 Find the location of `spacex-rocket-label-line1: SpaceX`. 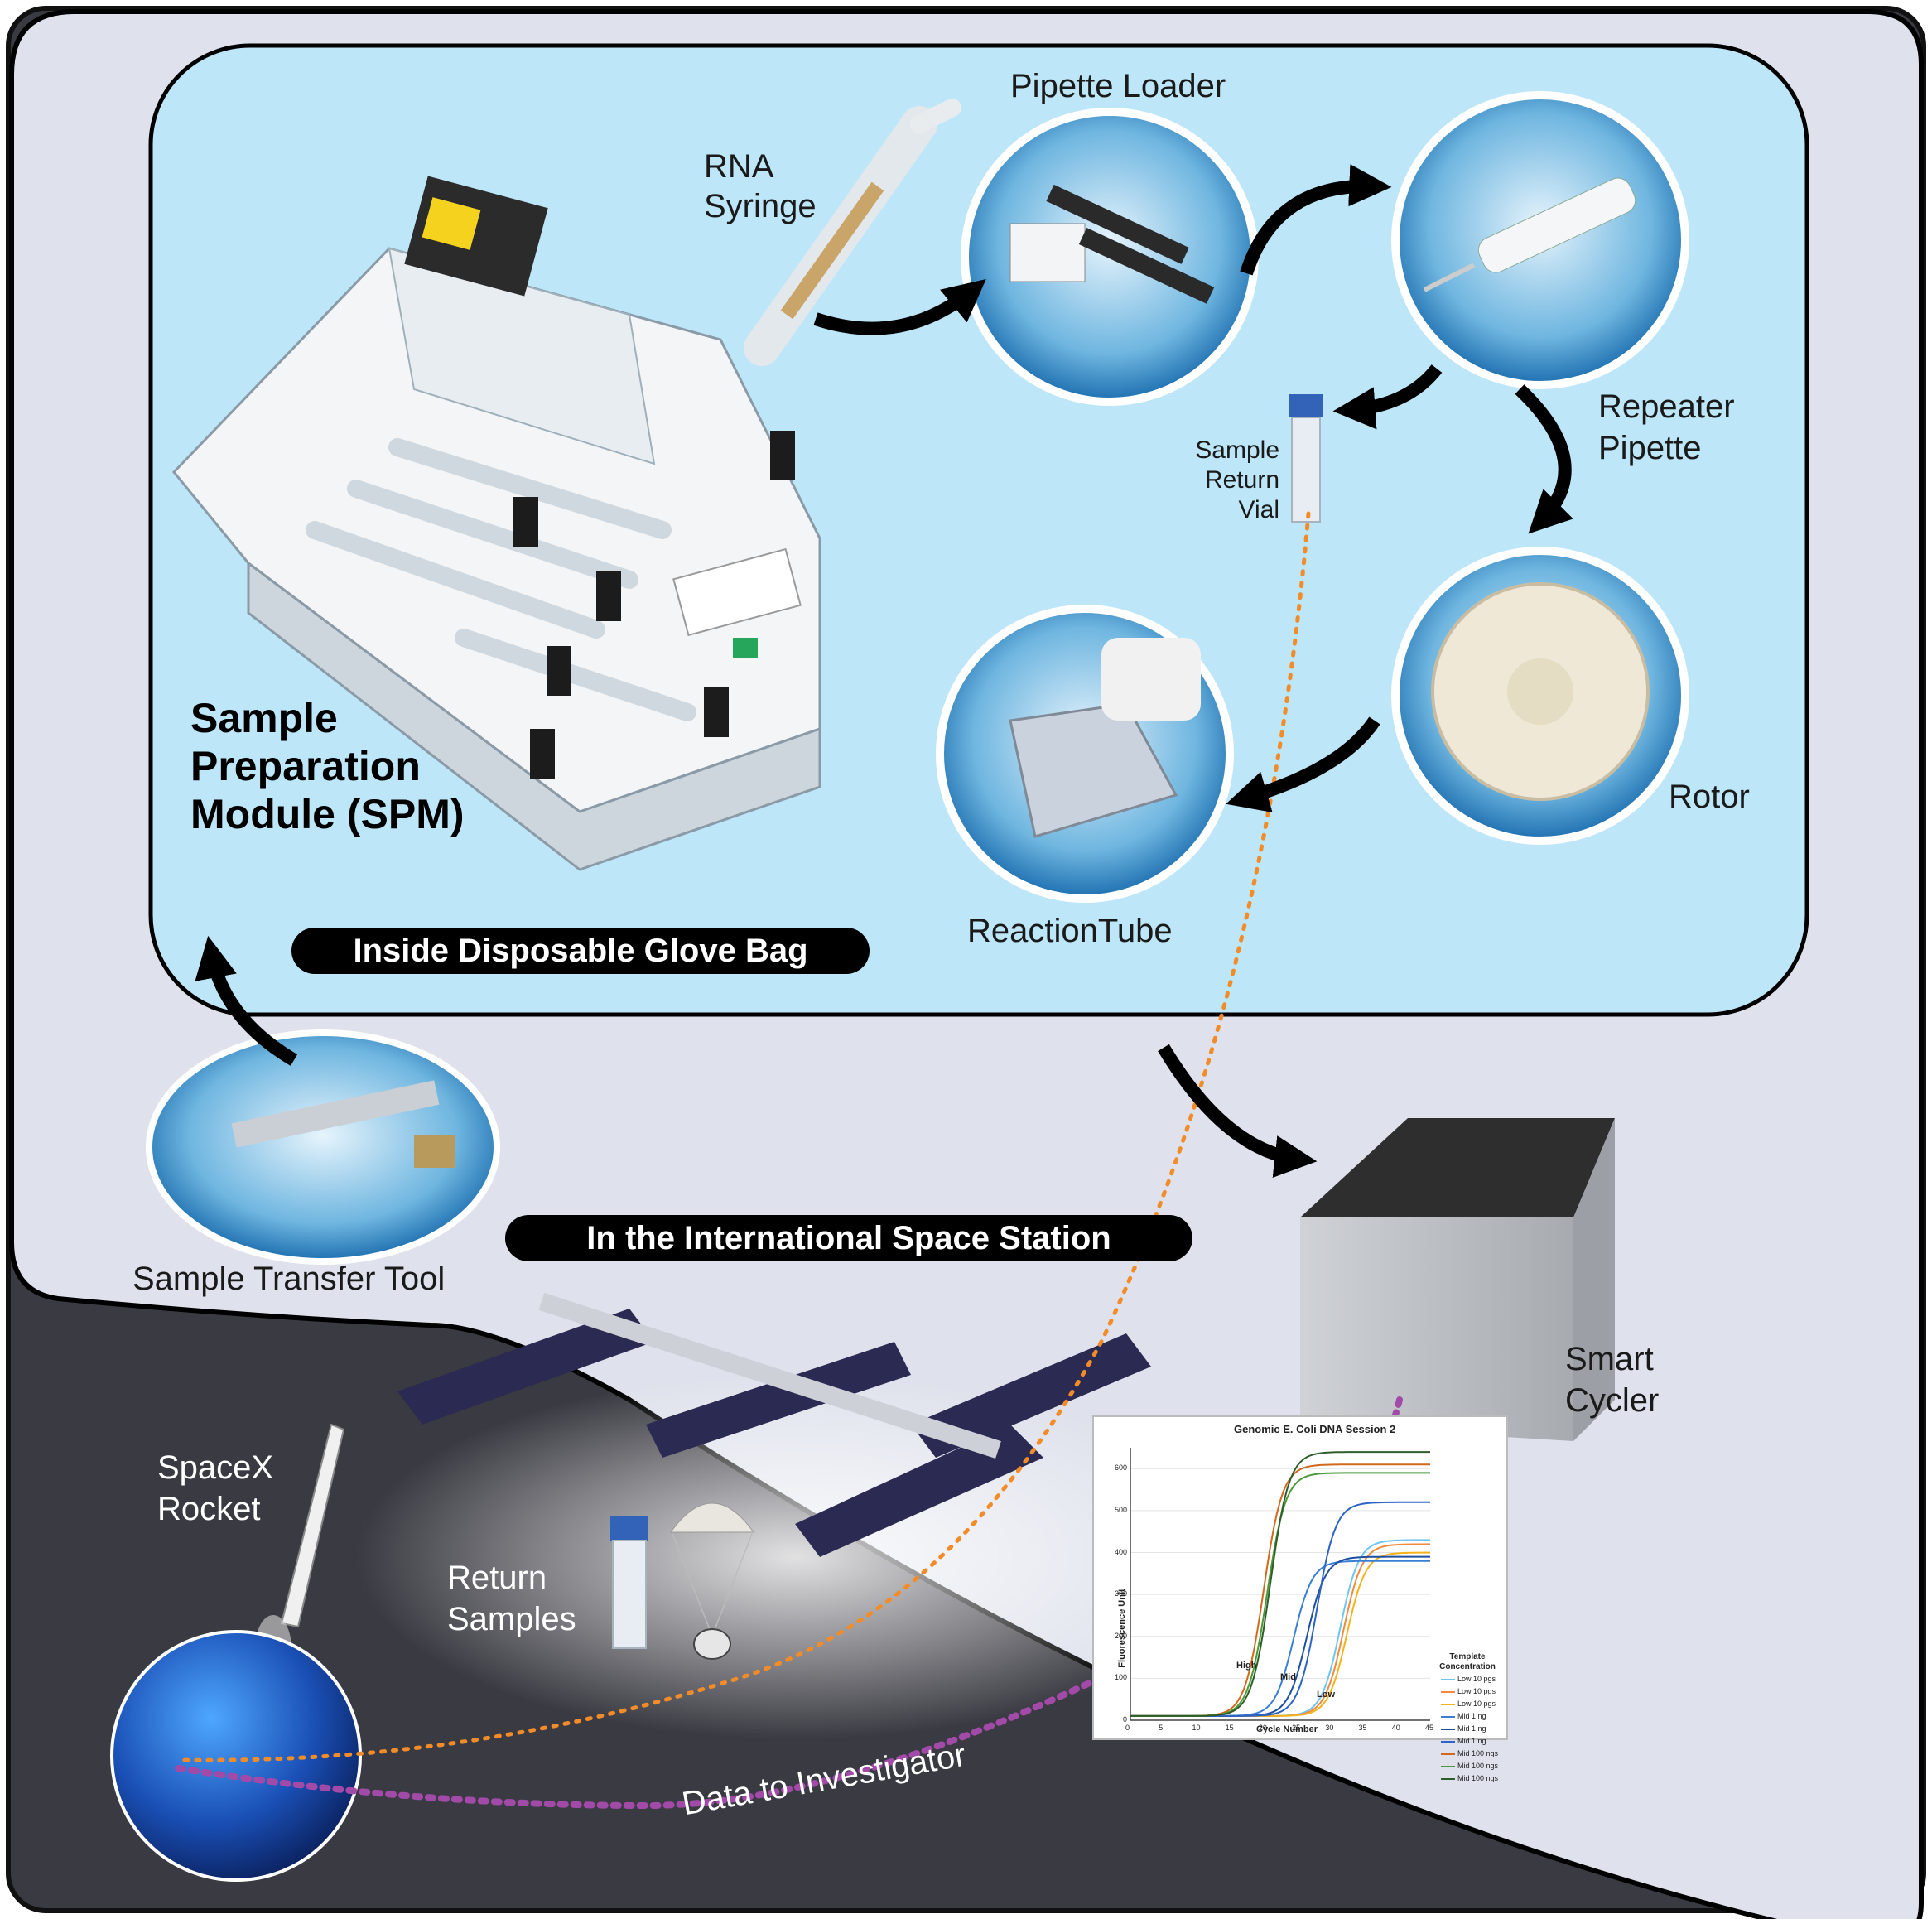

spacex-rocket-label-line1: SpaceX is located at coordinates (215, 1468).